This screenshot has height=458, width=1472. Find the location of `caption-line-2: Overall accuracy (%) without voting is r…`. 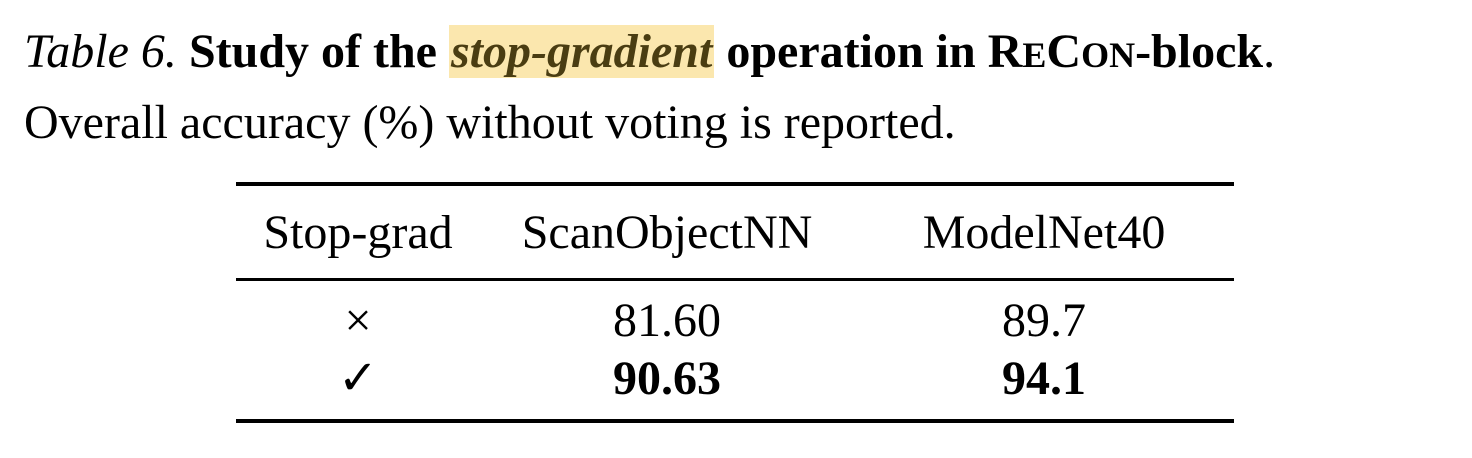

caption-line-2: Overall accuracy (%) without voting is r… is located at coordinates (490, 122).